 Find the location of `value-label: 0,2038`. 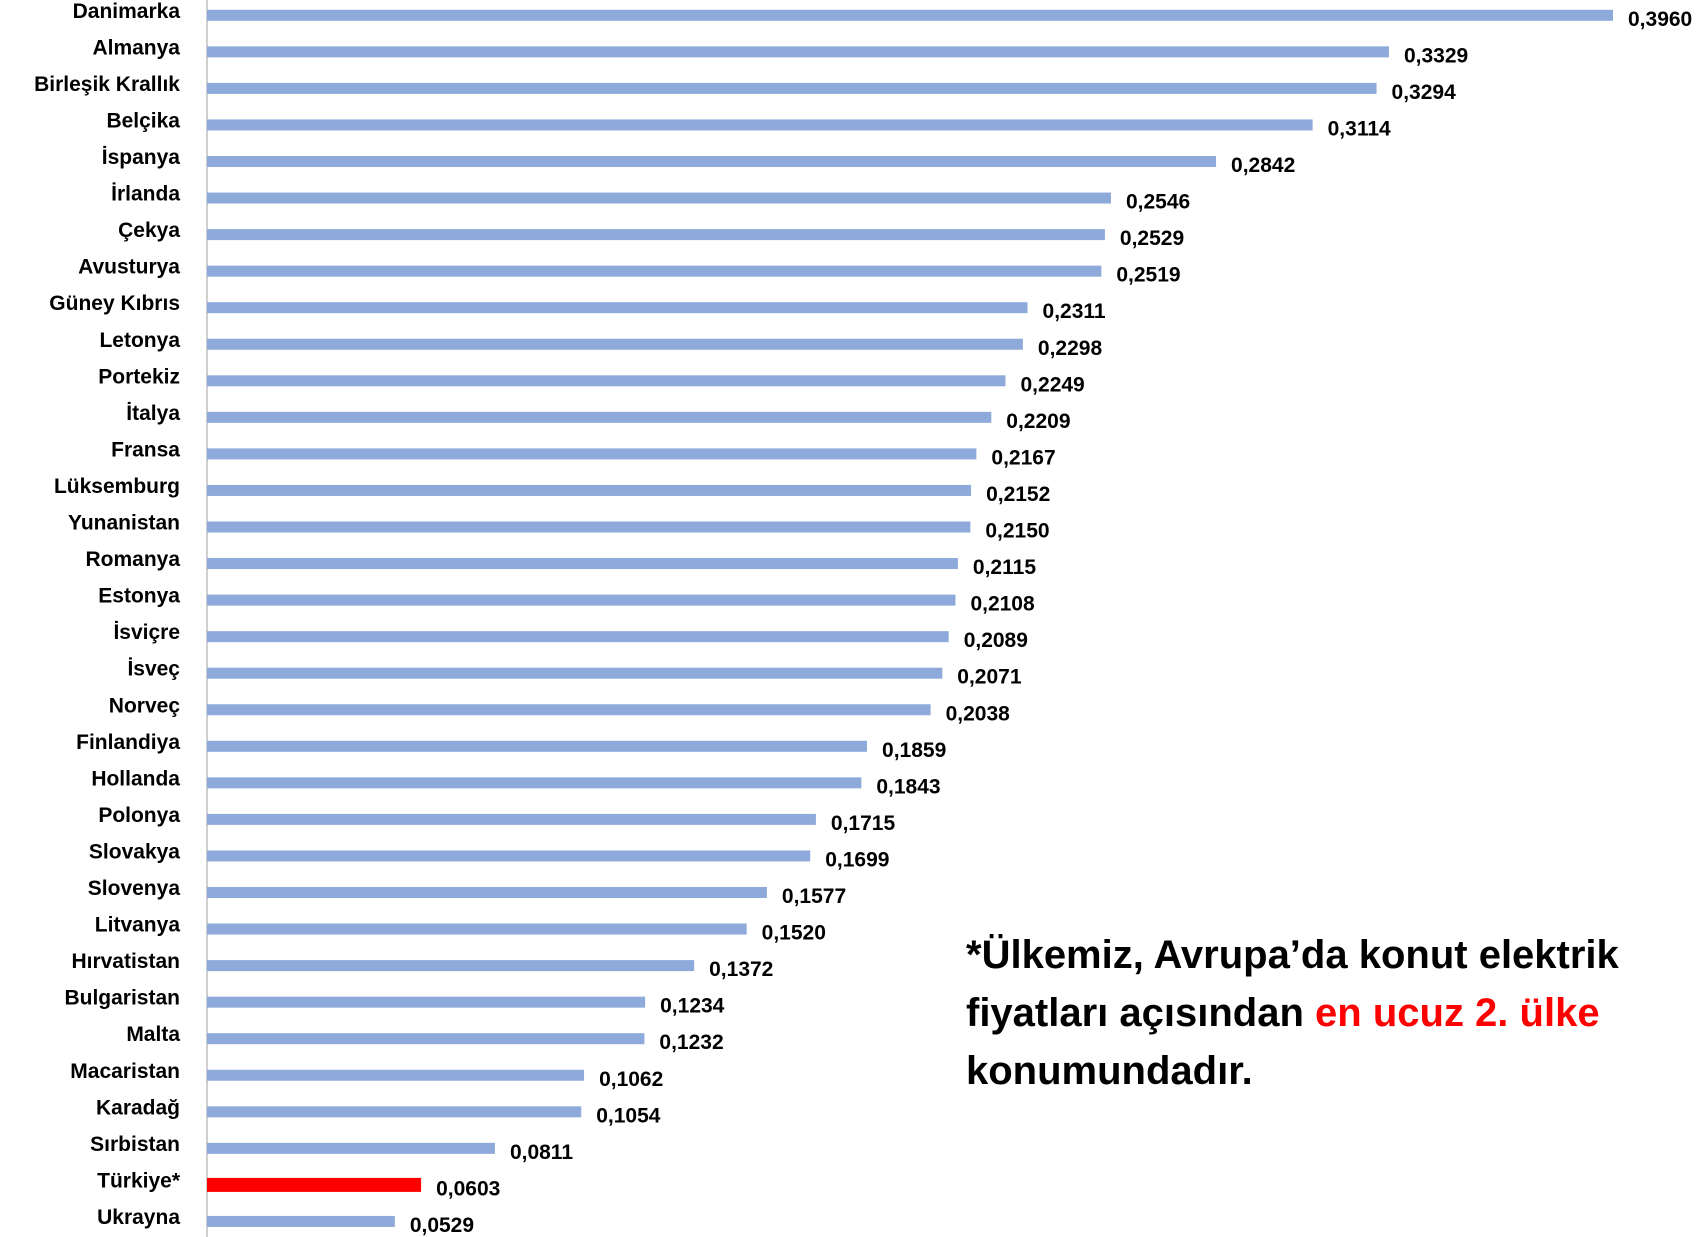

value-label: 0,2038 is located at coordinates (978, 713).